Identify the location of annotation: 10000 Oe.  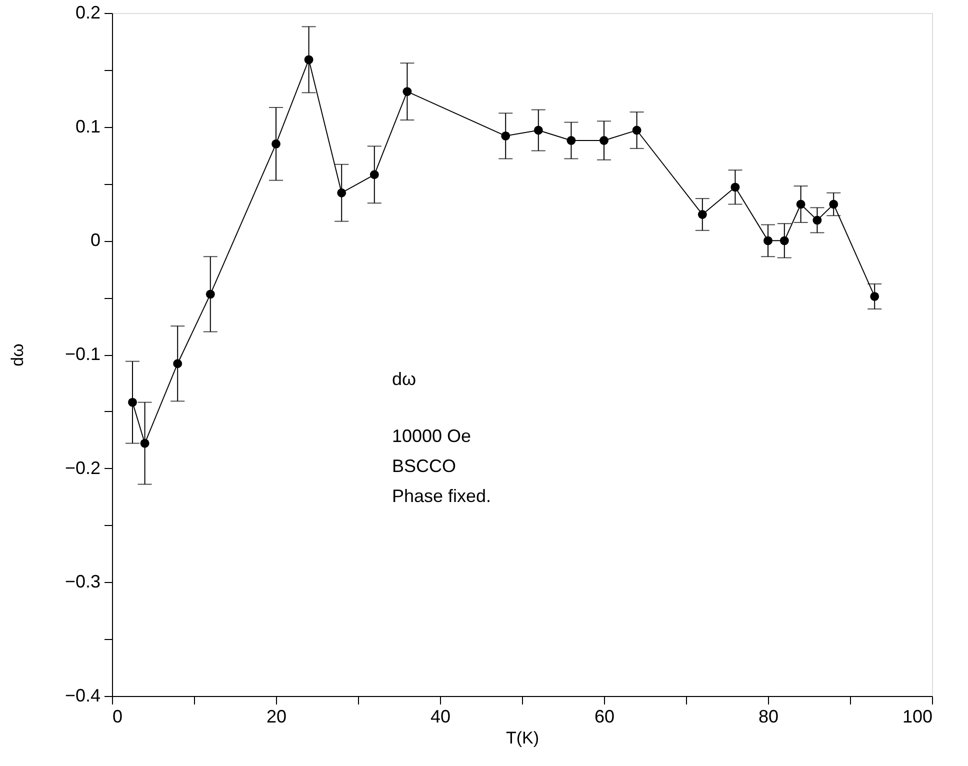
(432, 436).